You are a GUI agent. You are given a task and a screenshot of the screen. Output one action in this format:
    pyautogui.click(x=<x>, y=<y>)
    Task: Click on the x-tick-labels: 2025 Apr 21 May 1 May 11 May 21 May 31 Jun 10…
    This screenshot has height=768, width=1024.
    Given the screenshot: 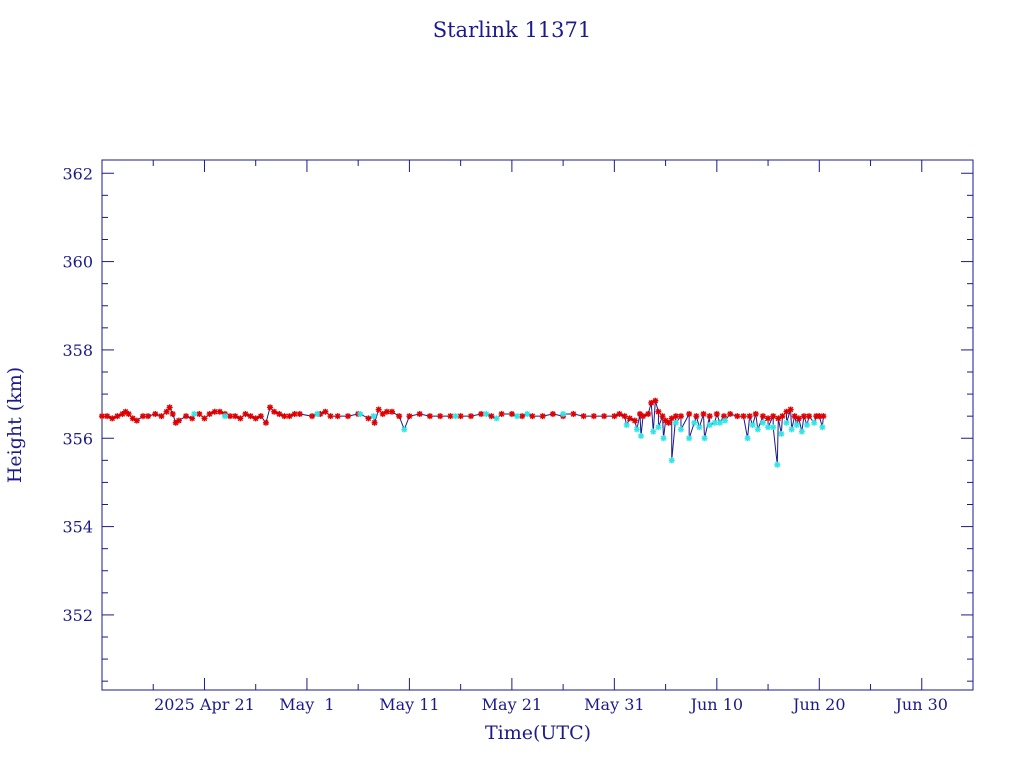 What is the action you would take?
    pyautogui.click(x=551, y=704)
    